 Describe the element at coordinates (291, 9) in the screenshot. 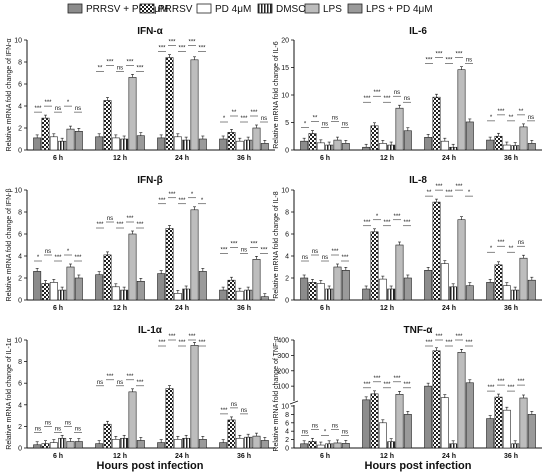

I see `legend-label-4: DMSO` at that location.